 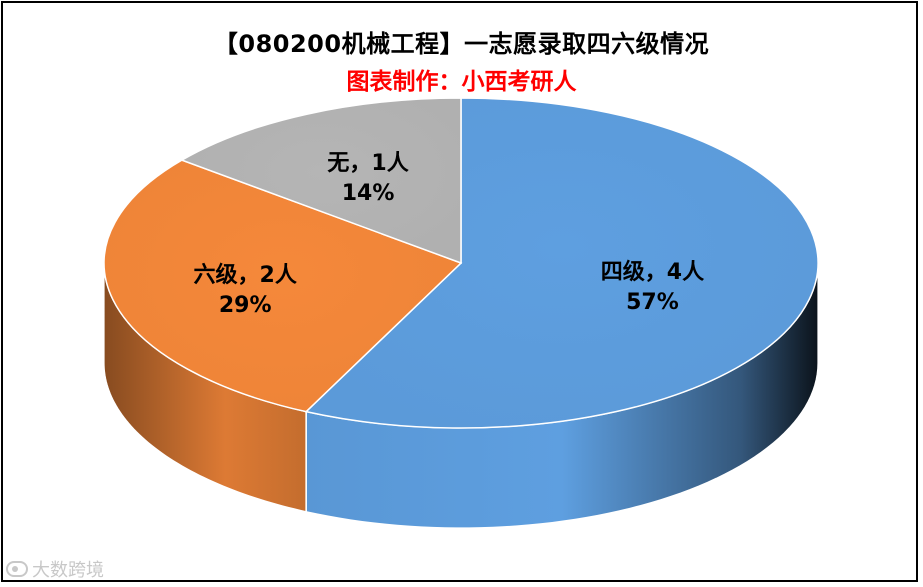 What do you see at coordinates (652, 302) in the screenshot?
I see `pie-percent-四级: 57%` at bounding box center [652, 302].